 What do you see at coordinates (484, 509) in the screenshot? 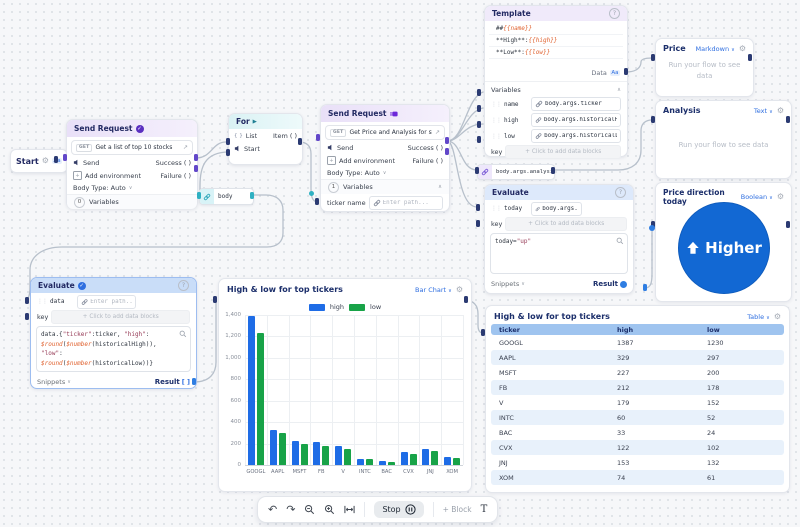
I see `text-tool-button: T` at bounding box center [484, 509].